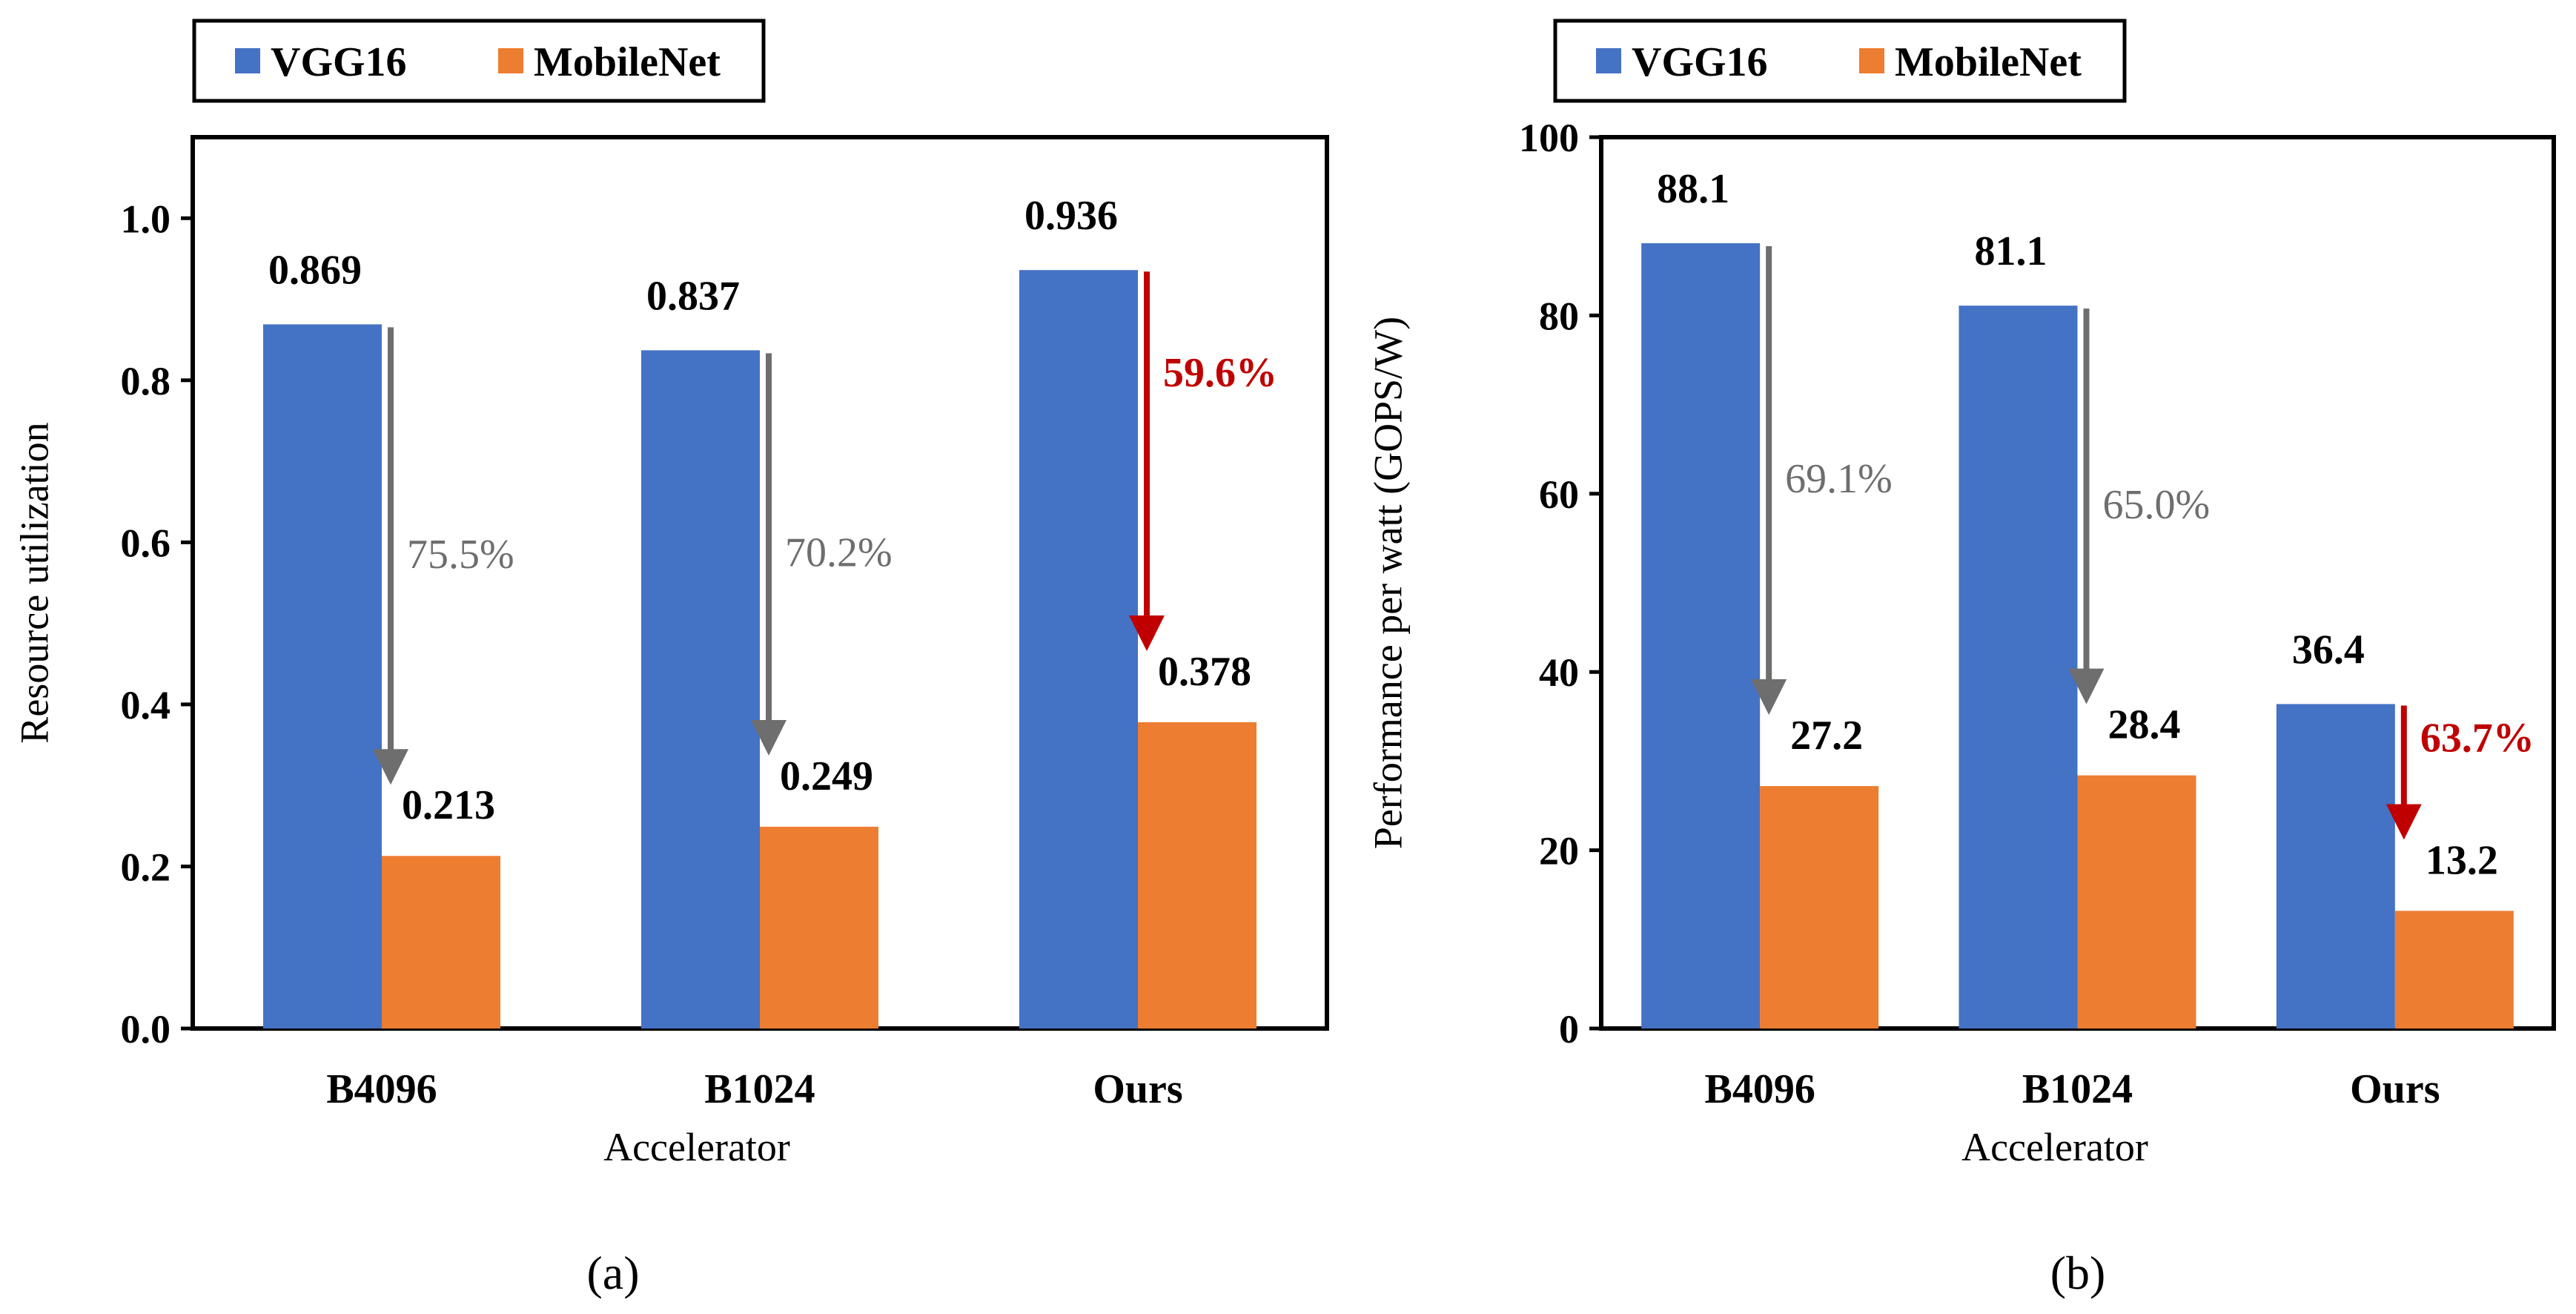 This screenshot has height=1314, width=2576. What do you see at coordinates (1071, 216) in the screenshot?
I see `data-label-vgg16: 0.936` at bounding box center [1071, 216].